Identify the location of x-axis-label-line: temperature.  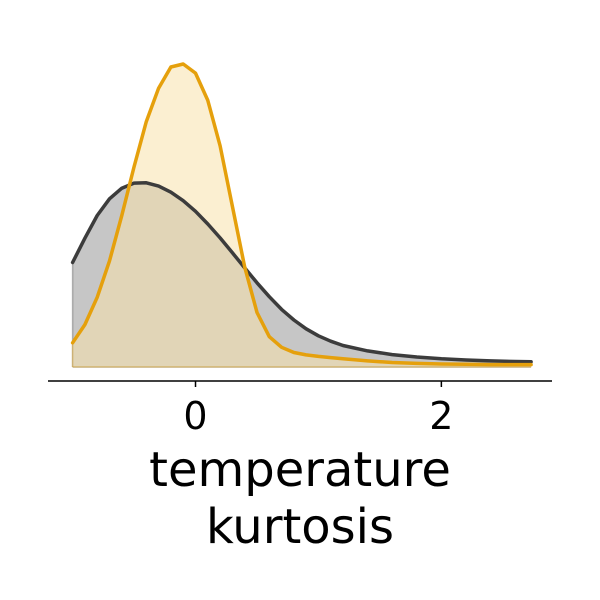
(300, 470).